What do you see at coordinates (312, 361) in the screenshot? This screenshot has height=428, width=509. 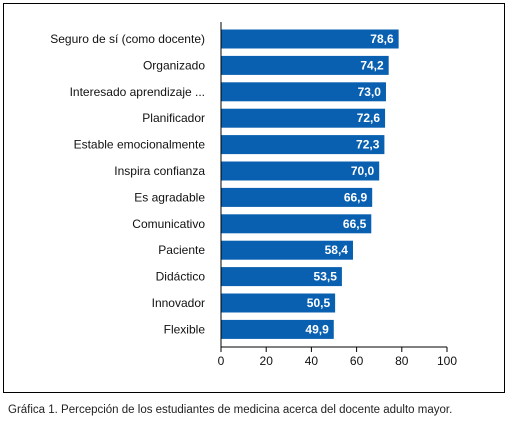 I see `x-tick-label: 40` at bounding box center [312, 361].